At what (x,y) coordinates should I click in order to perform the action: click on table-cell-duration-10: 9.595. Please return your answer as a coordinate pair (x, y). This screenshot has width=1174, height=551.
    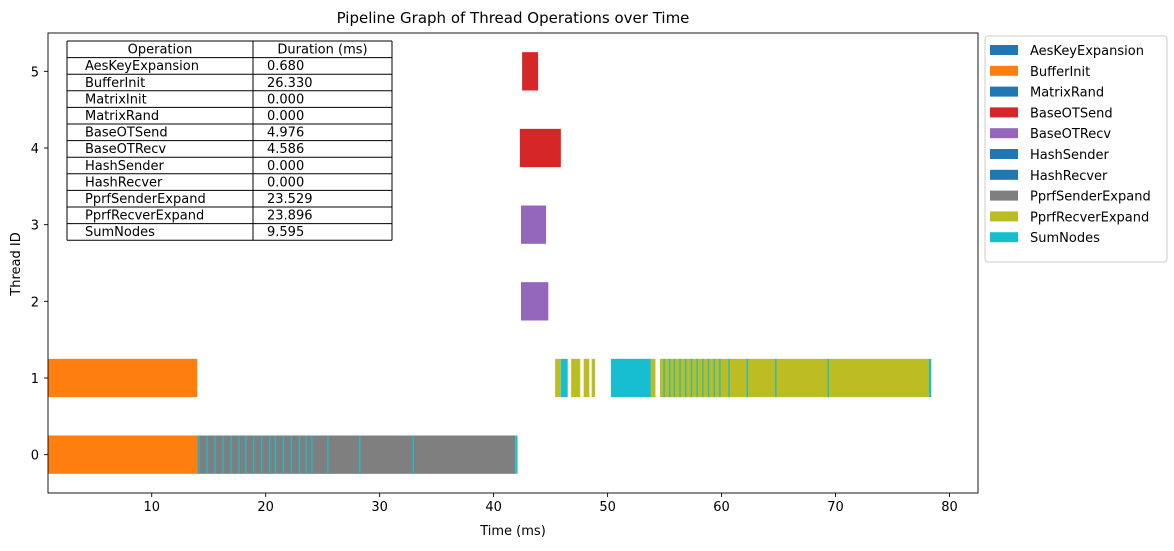
    Looking at the image, I should click on (285, 232).